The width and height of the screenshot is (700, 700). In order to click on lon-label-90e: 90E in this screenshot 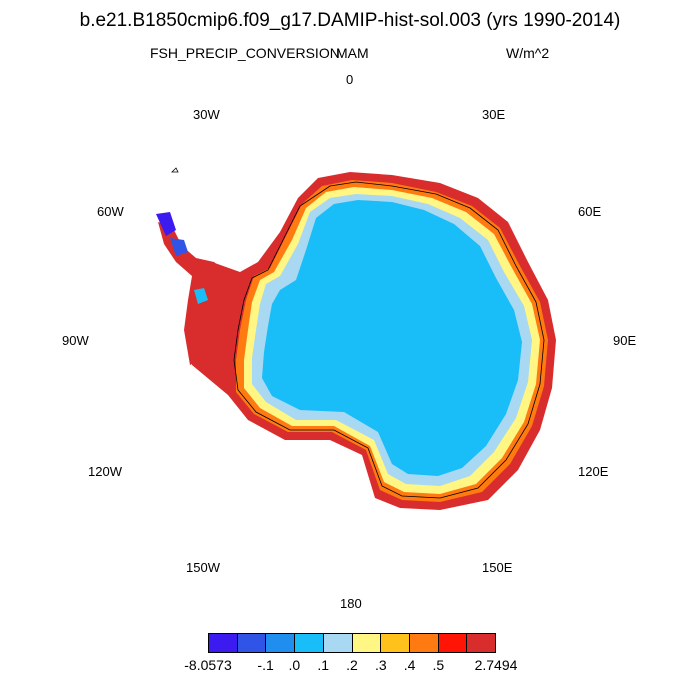, I will do `click(625, 340)`.